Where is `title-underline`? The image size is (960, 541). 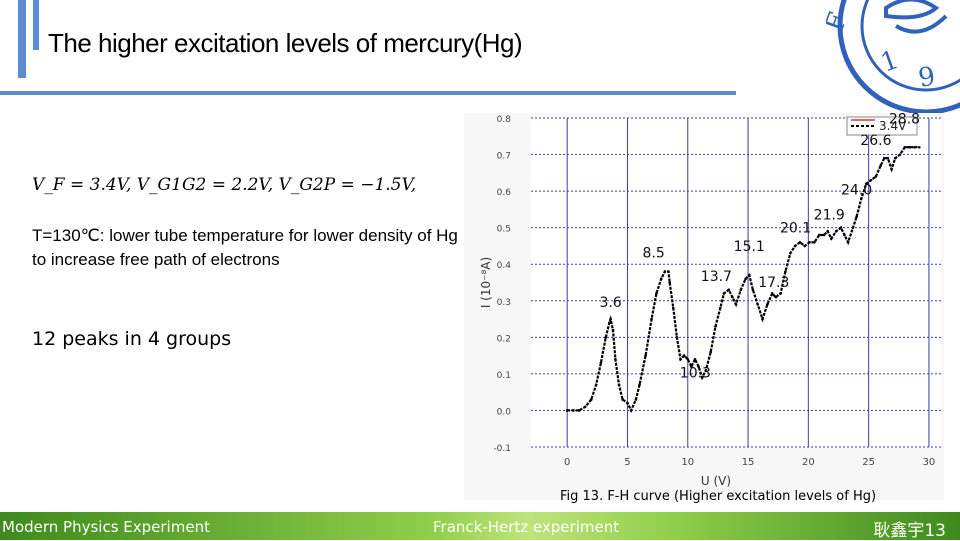
title-underline is located at coordinates (368, 93).